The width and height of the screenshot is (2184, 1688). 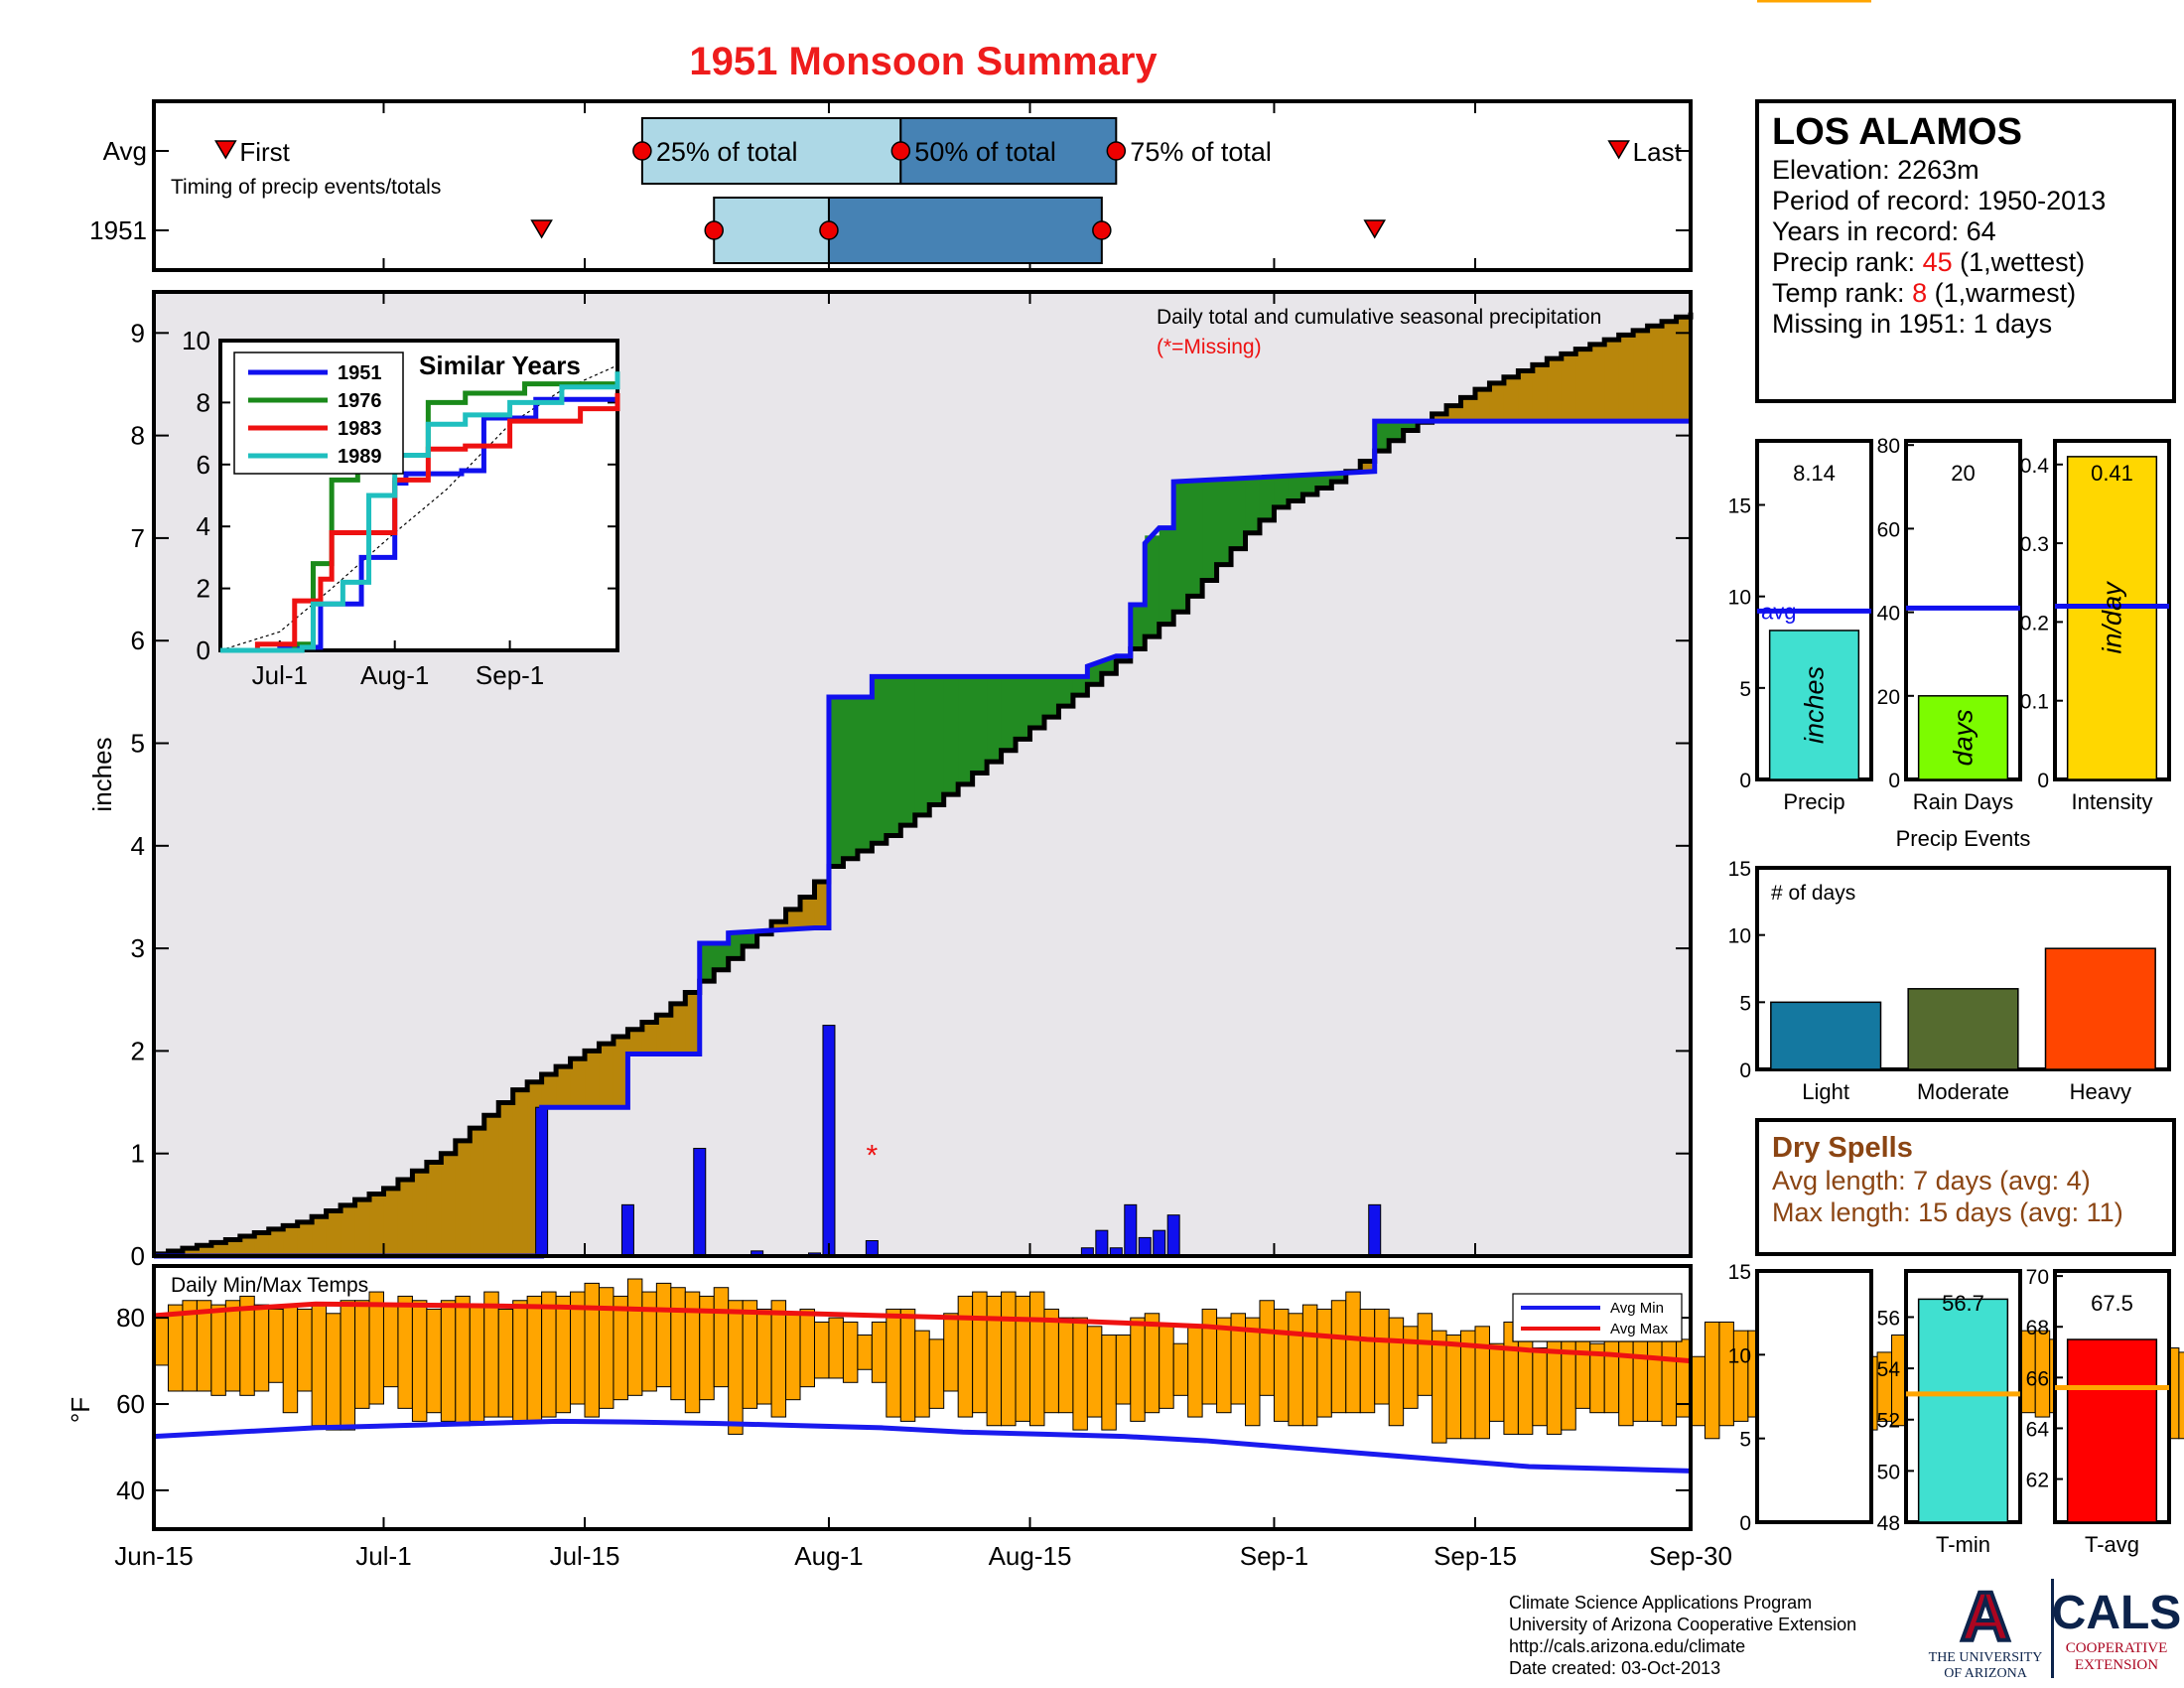 What do you see at coordinates (2034, 702) in the screenshot?
I see `intensity-ytick-label: 0.1` at bounding box center [2034, 702].